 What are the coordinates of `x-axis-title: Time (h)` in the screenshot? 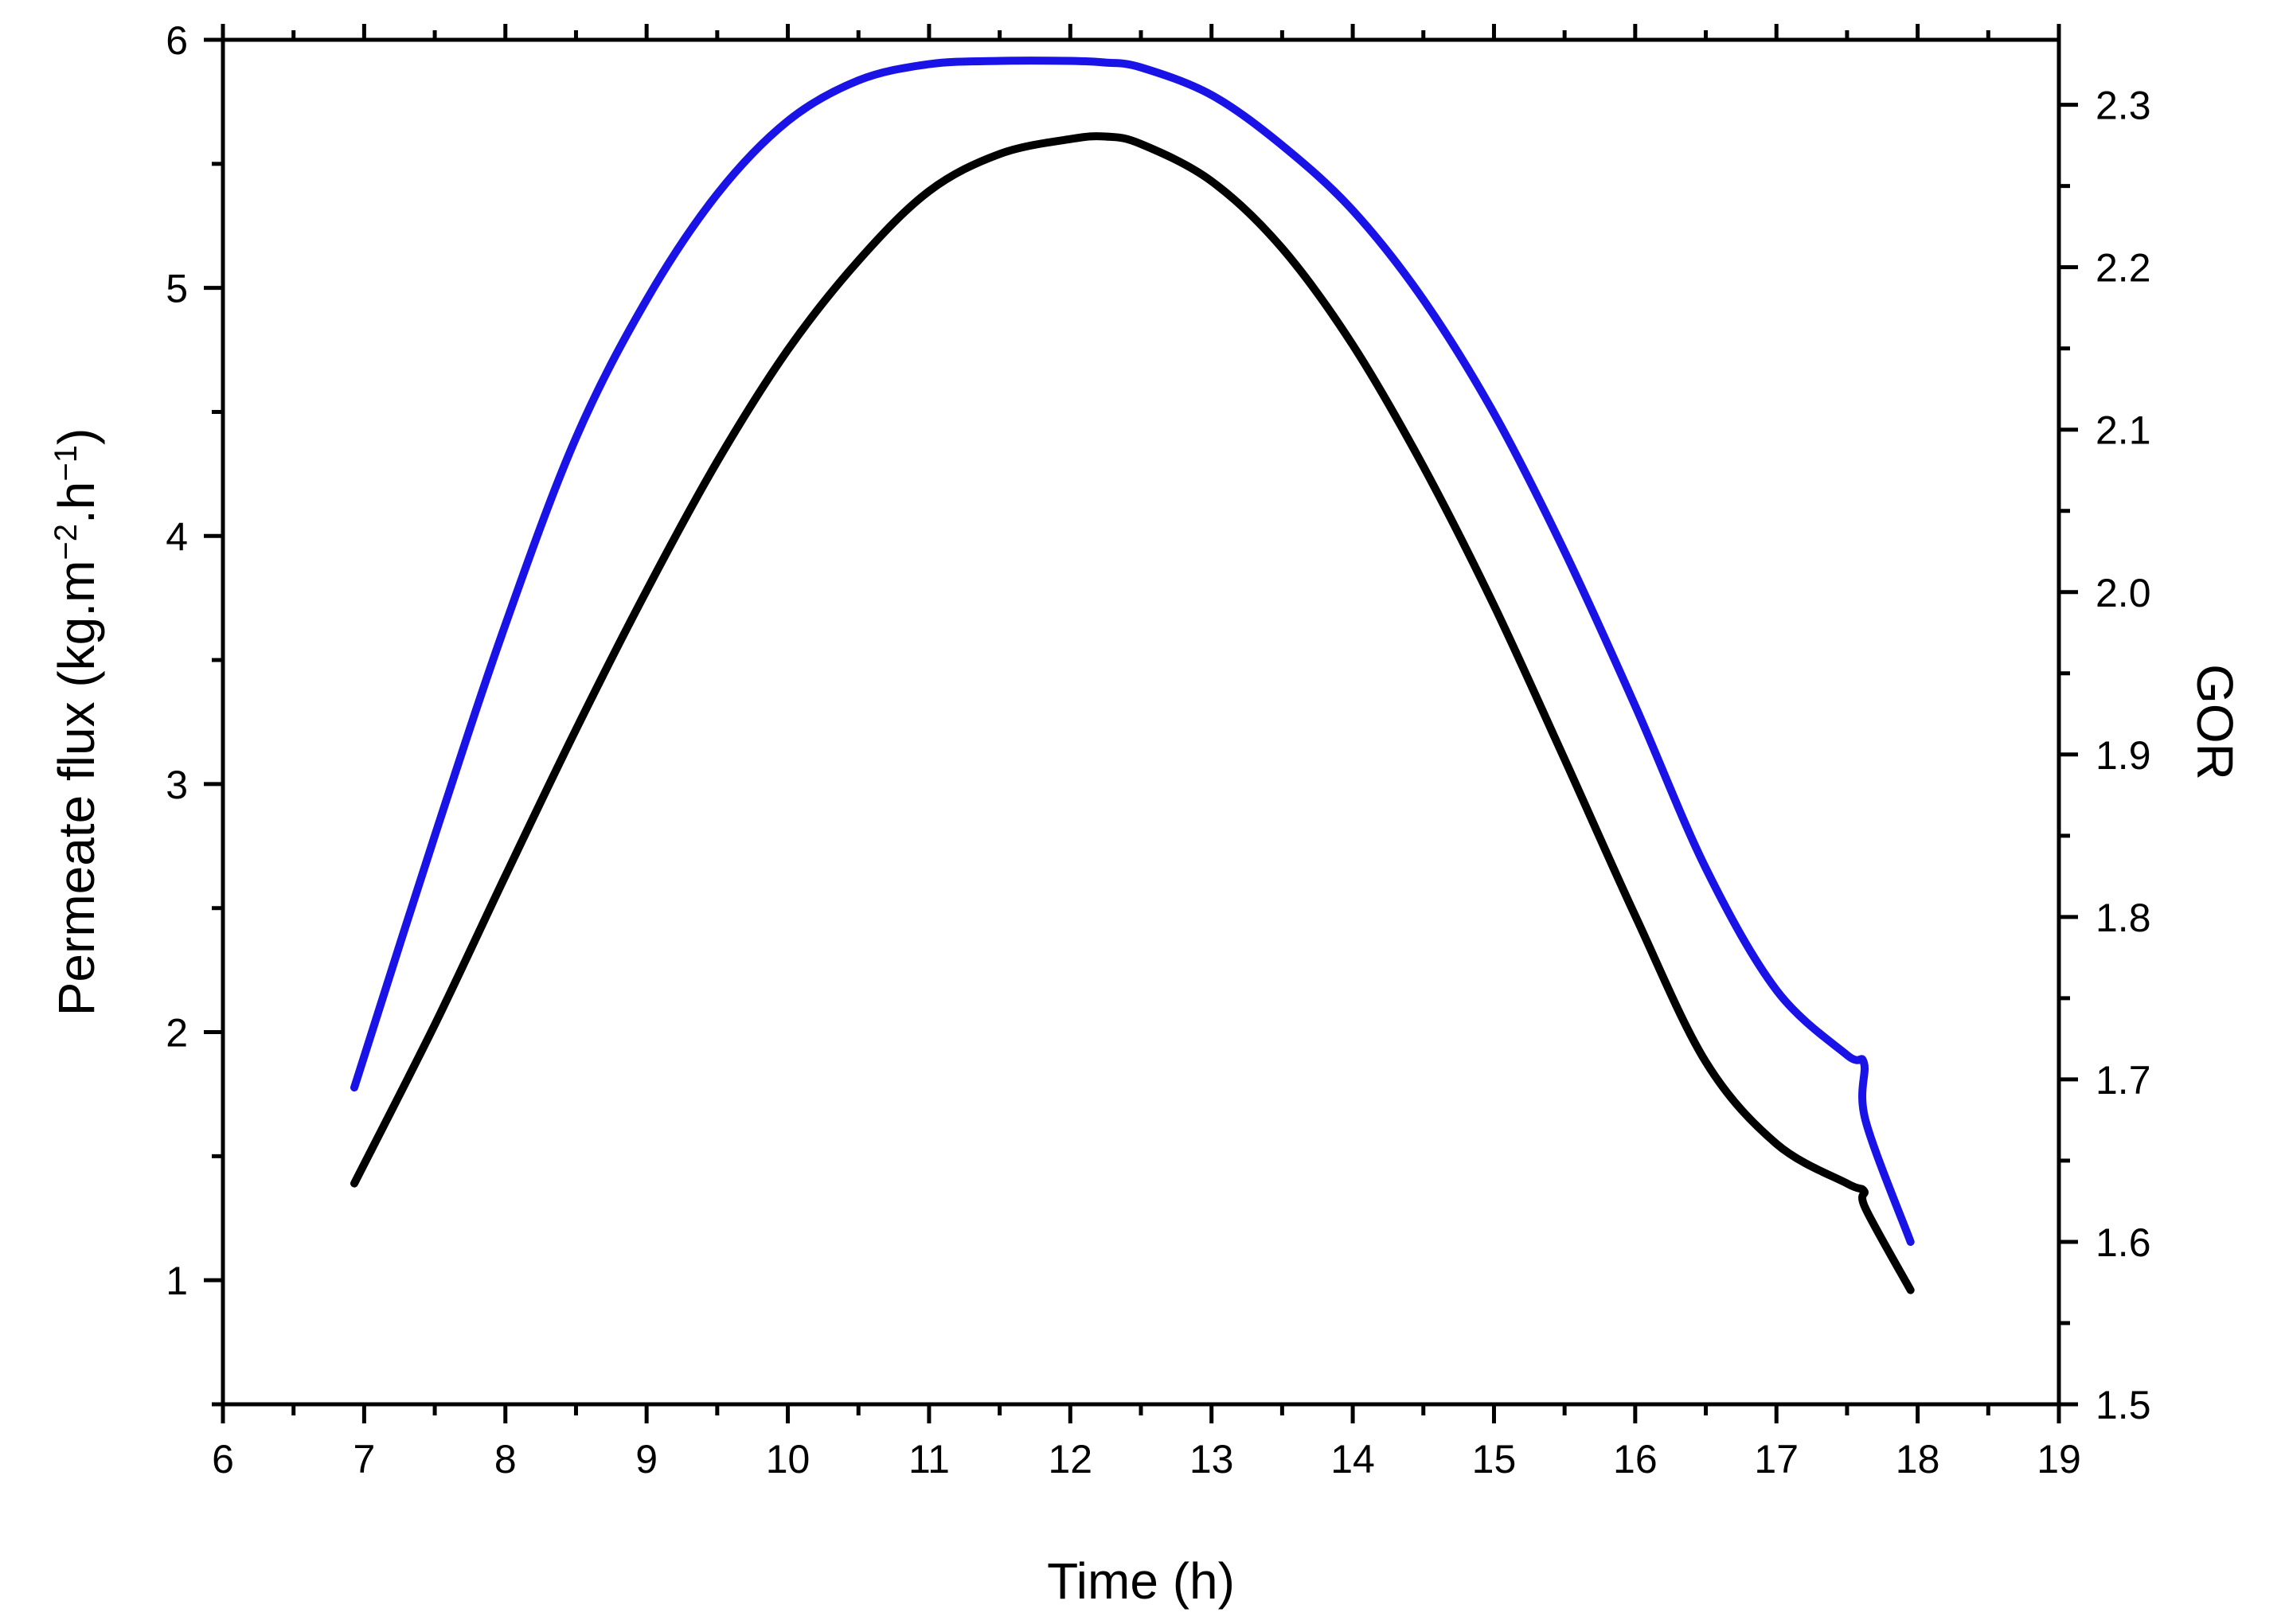 It's located at (1141, 1581).